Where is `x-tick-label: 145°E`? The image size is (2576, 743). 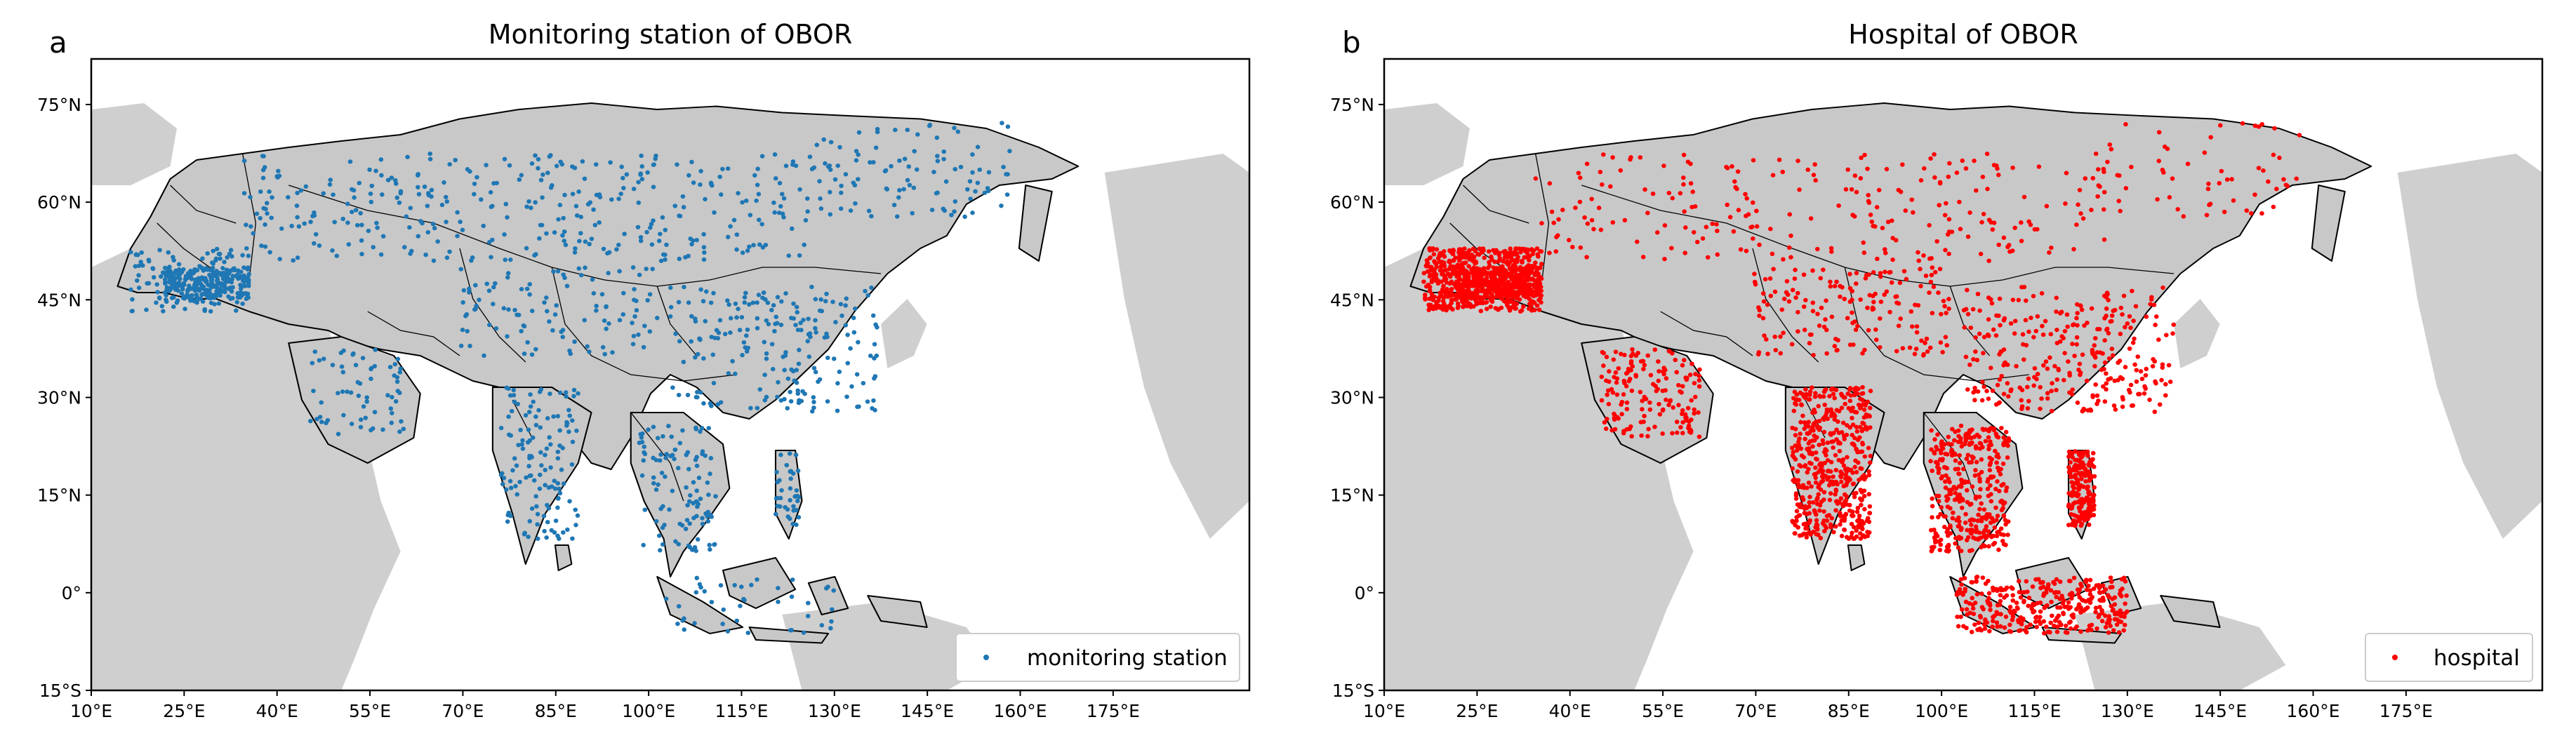 x-tick-label: 145°E is located at coordinates (2220, 711).